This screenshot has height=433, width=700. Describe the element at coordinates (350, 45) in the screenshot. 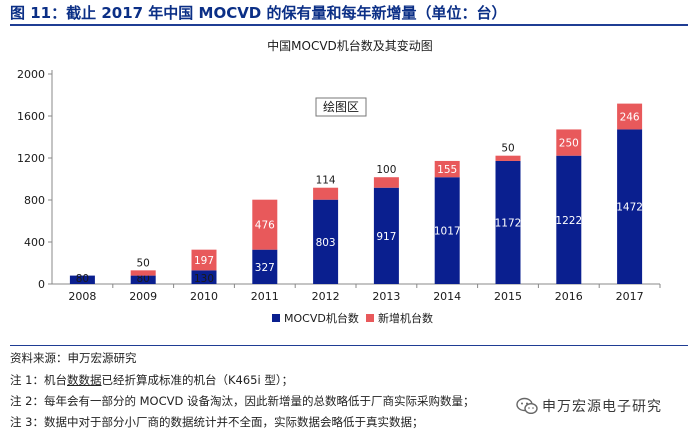

I see `chart-title: 中国MOCVD机台数及其变动图` at that location.